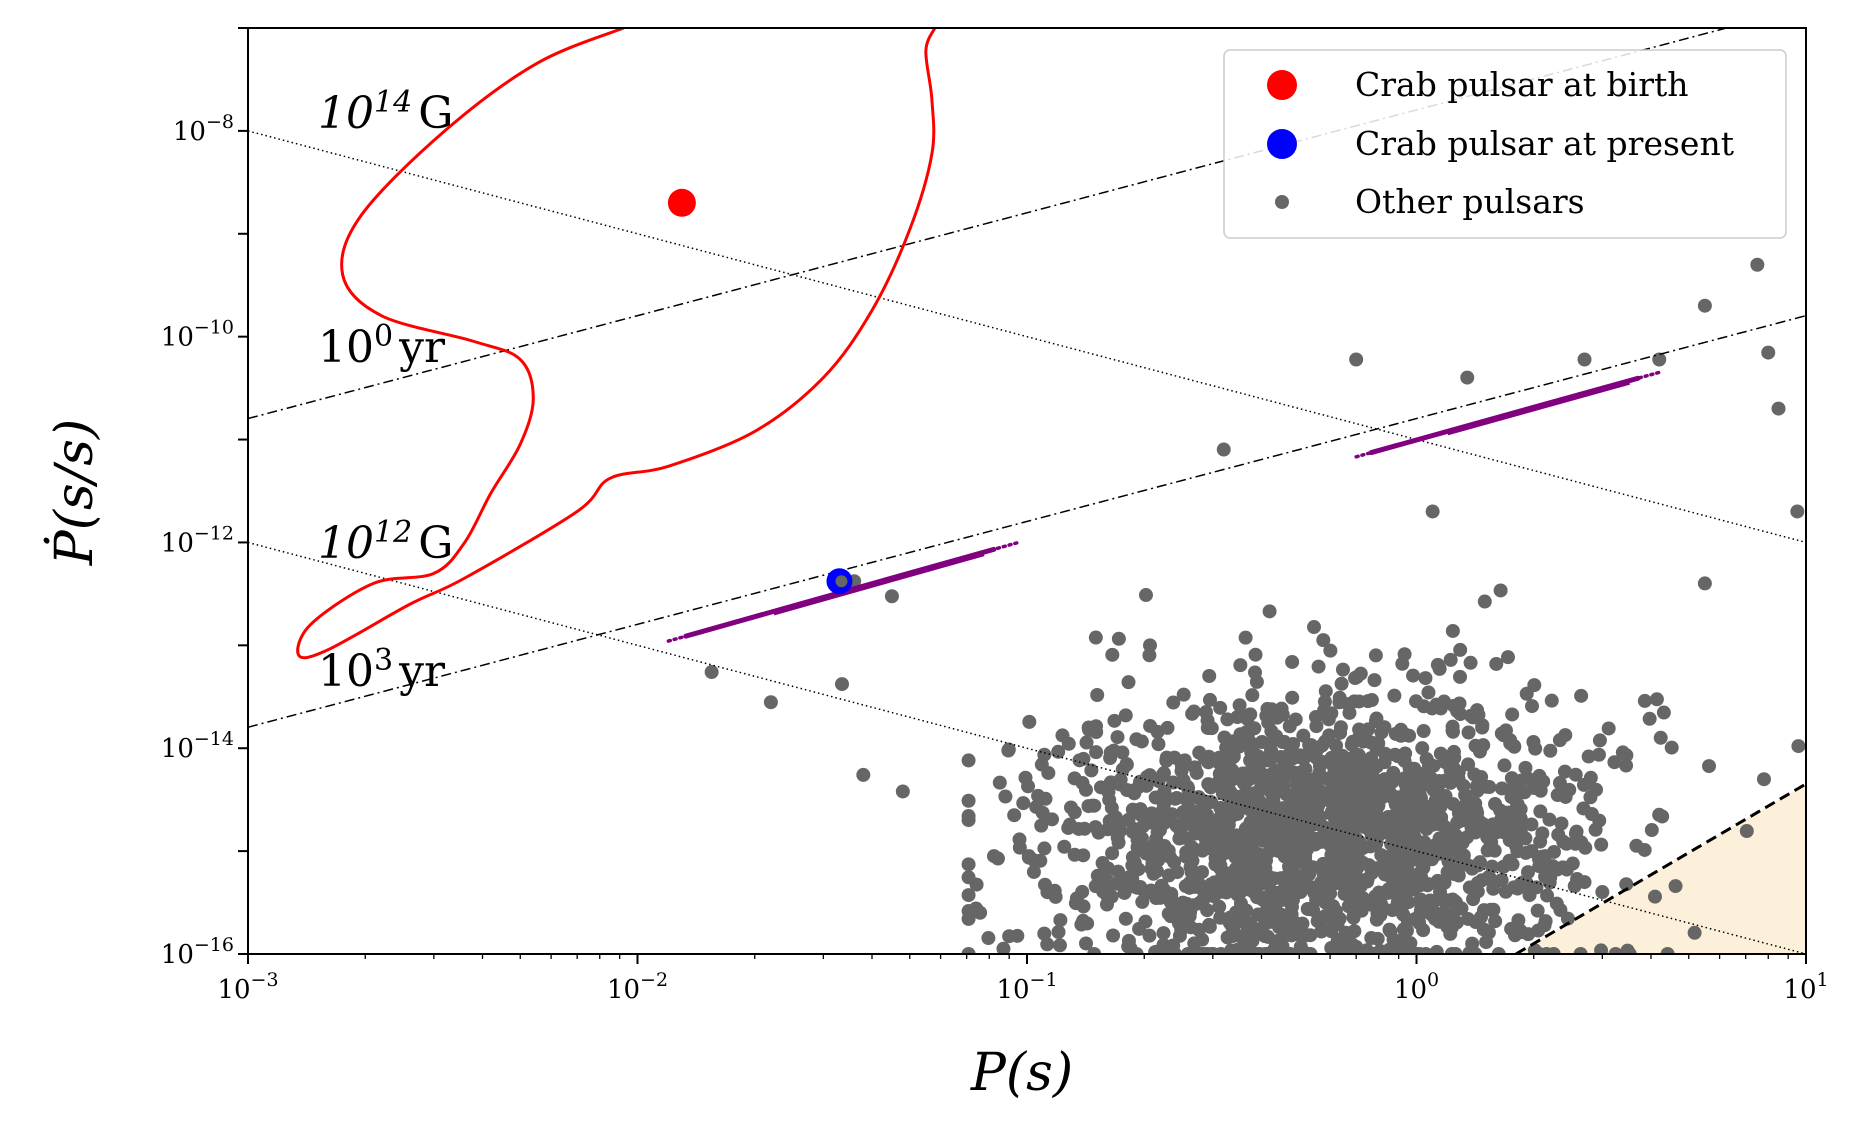 The image size is (1856, 1126). Describe the element at coordinates (1470, 201) in the screenshot. I see `legend-label-others: Other pulsars` at that location.